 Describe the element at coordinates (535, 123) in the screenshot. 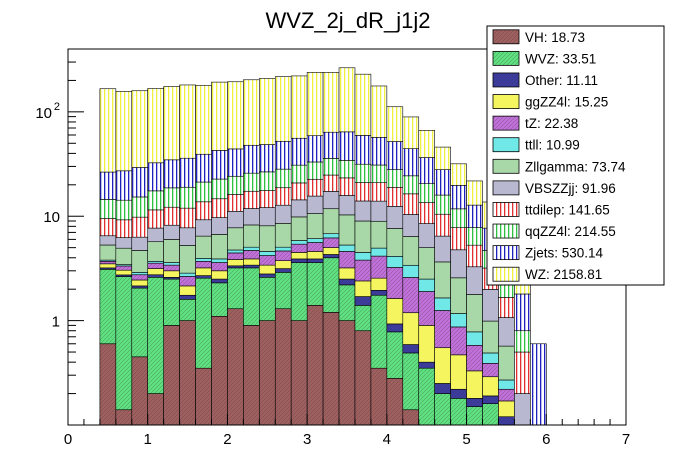

I see `legend-item: tZ: 22.38` at that location.